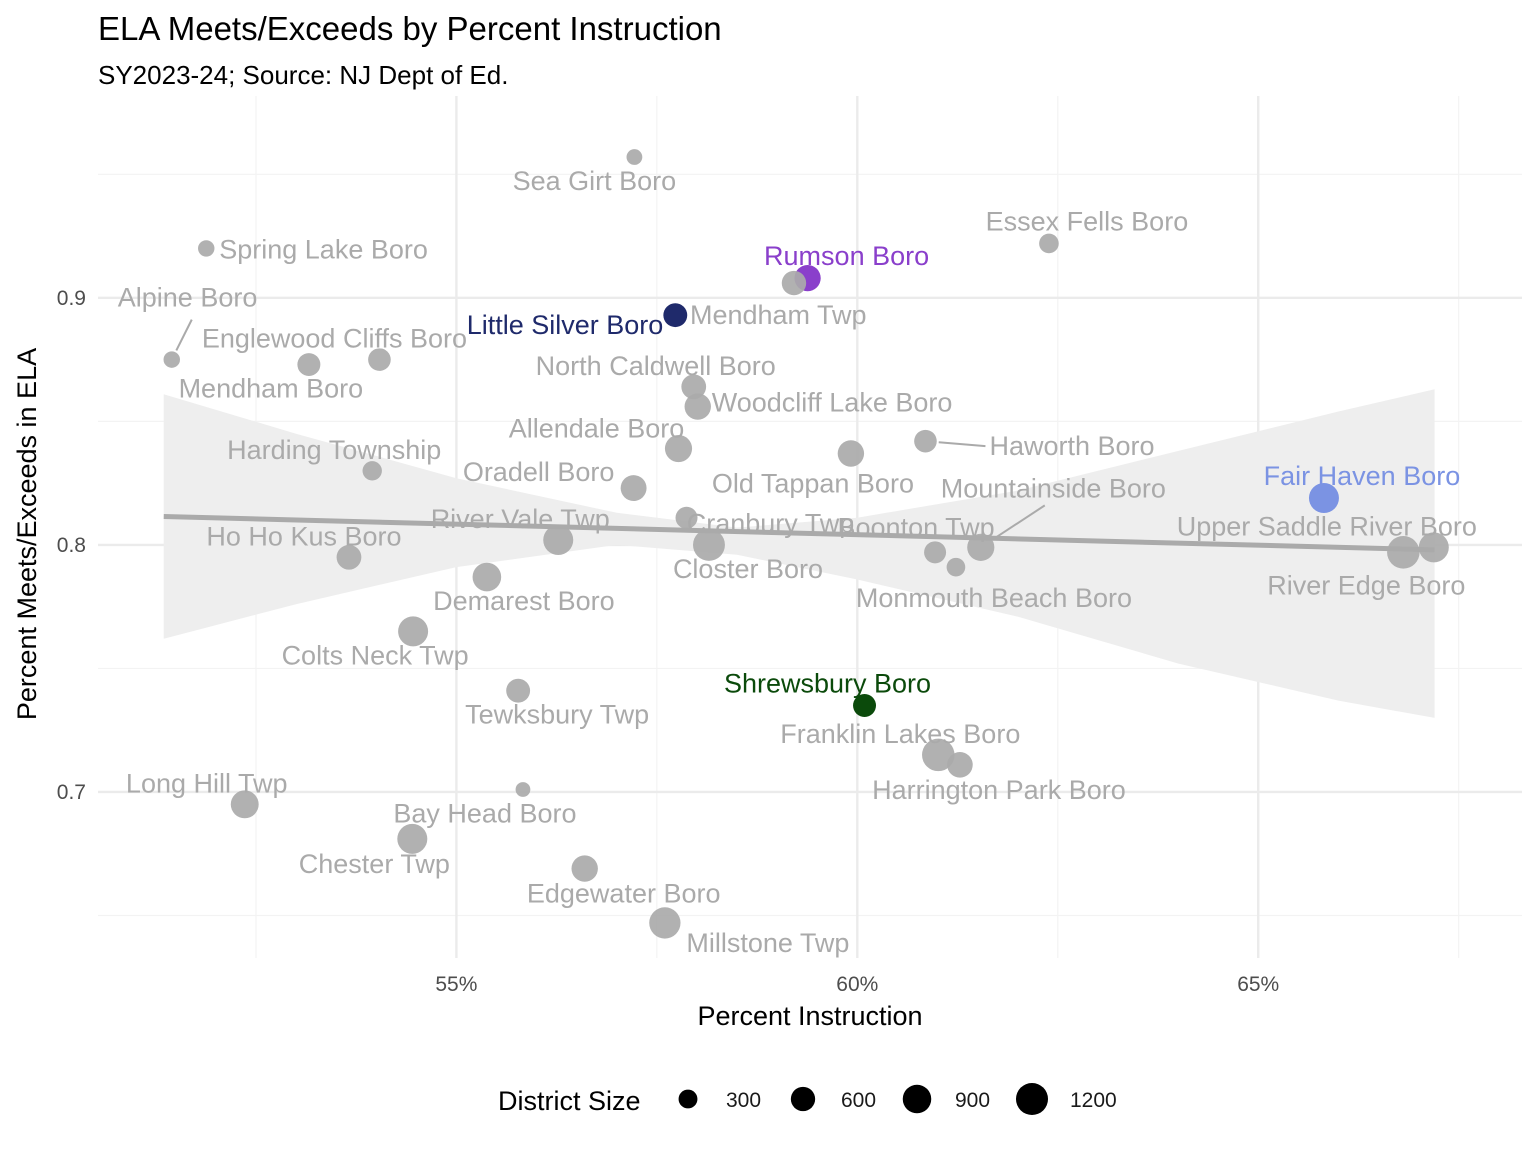  I want to click on point-oradell-boro, so click(633, 488).